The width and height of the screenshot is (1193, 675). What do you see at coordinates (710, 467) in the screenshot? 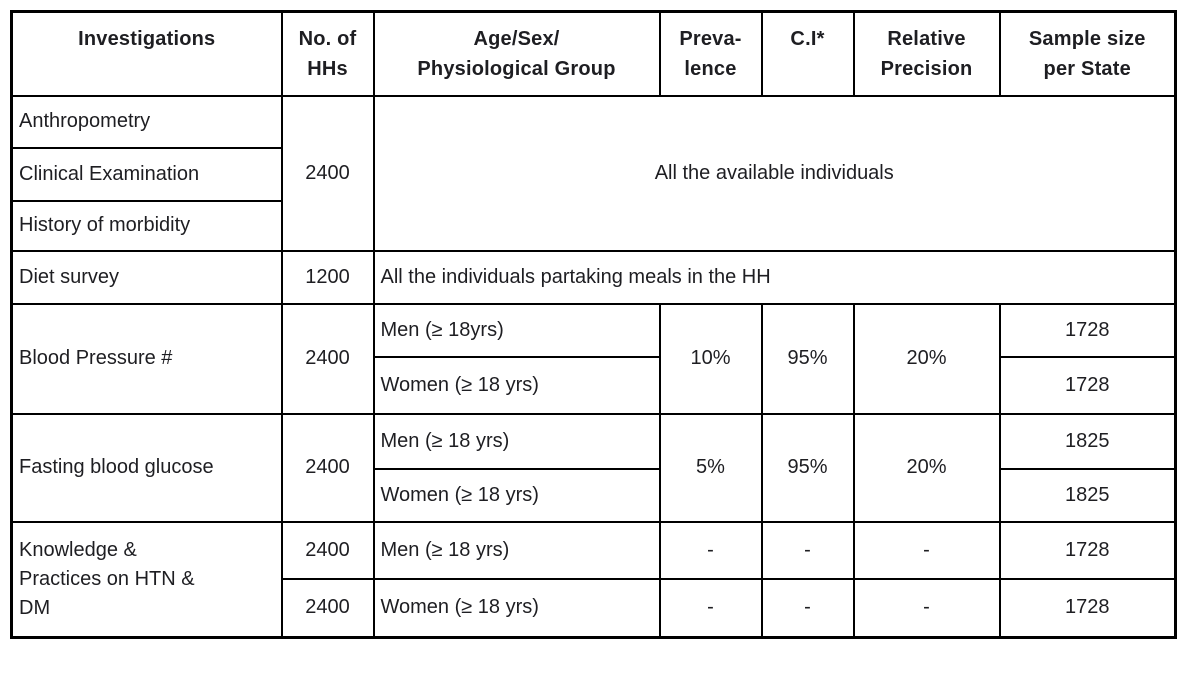
I see `cell-prevalence-fbg: 5%` at bounding box center [710, 467].